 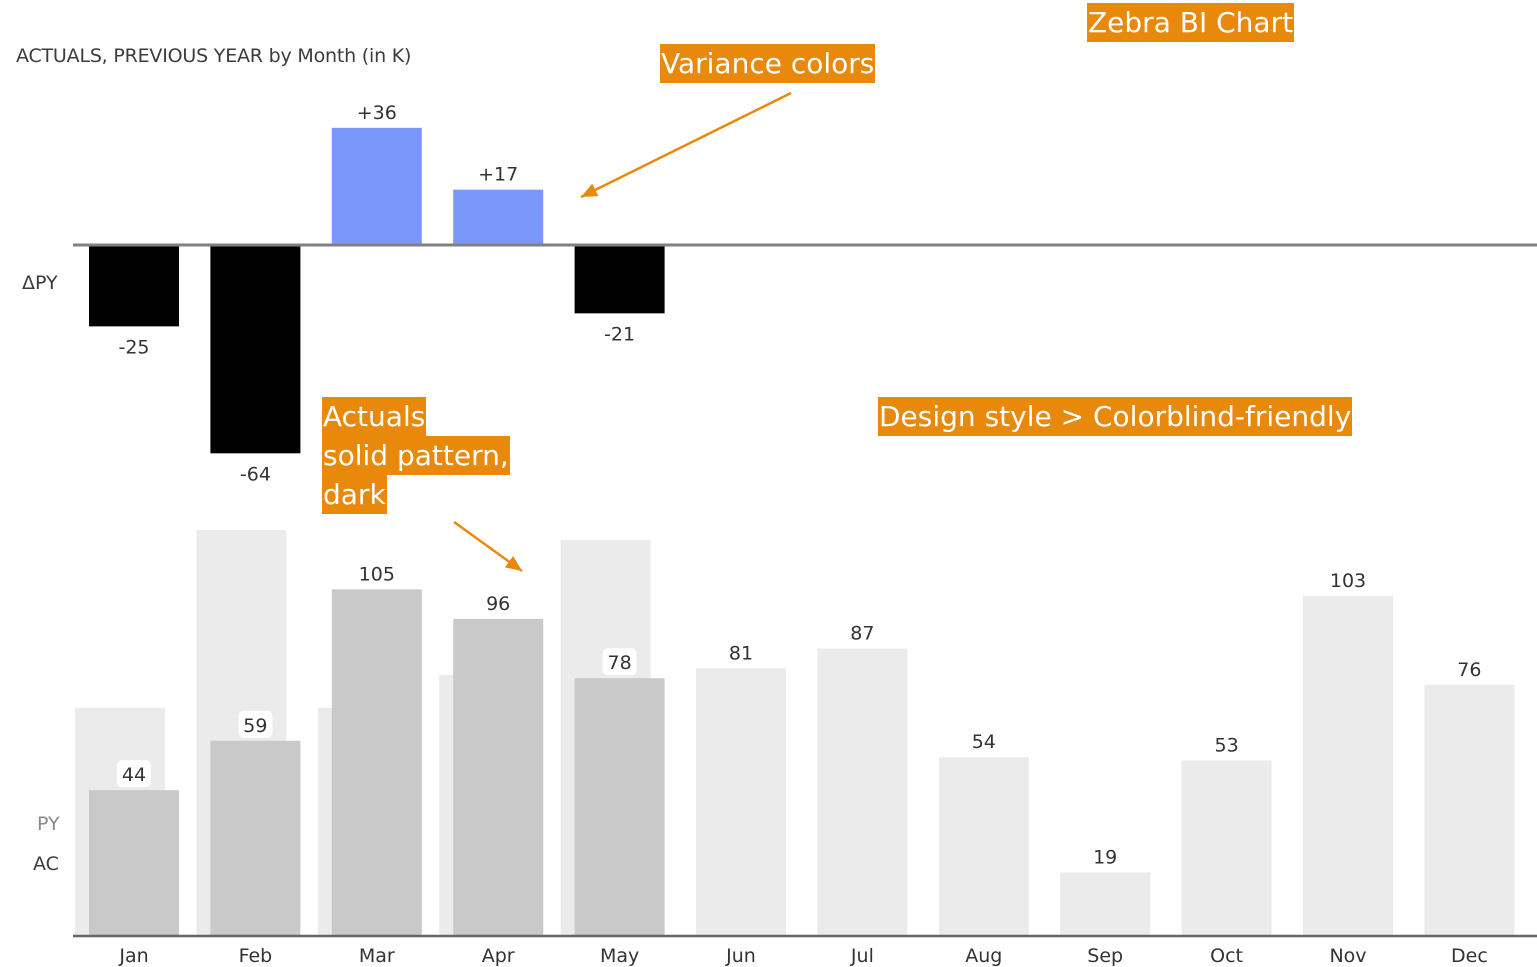 I want to click on ac-value-chip-may, so click(x=619, y=662).